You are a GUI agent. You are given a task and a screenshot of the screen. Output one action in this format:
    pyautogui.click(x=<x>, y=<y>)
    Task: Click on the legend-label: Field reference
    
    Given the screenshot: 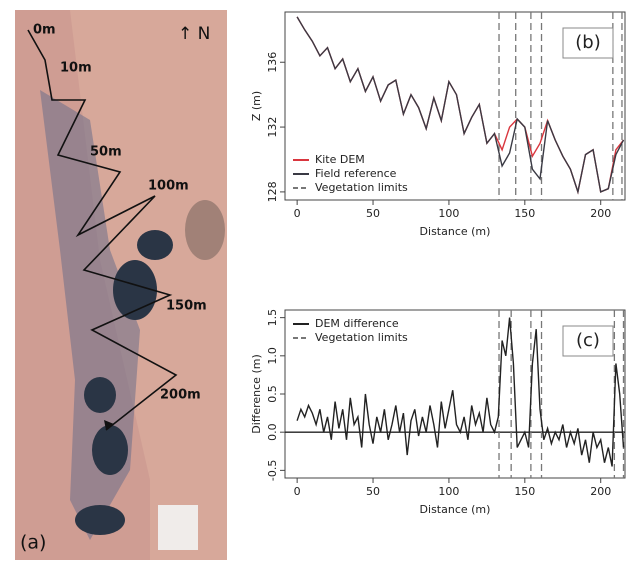 What is the action you would take?
    pyautogui.click(x=356, y=173)
    